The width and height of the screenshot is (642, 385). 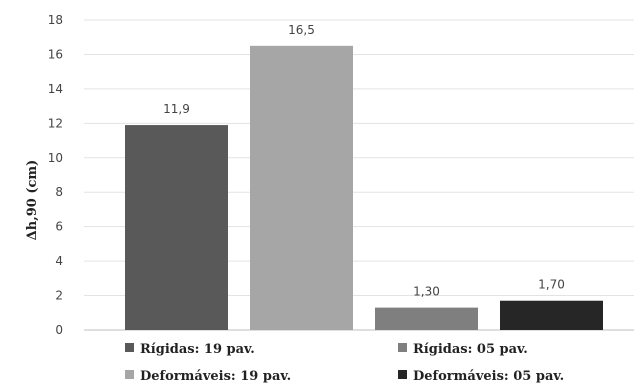 What do you see at coordinates (176, 109) in the screenshot?
I see `data-label: 11,9` at bounding box center [176, 109].